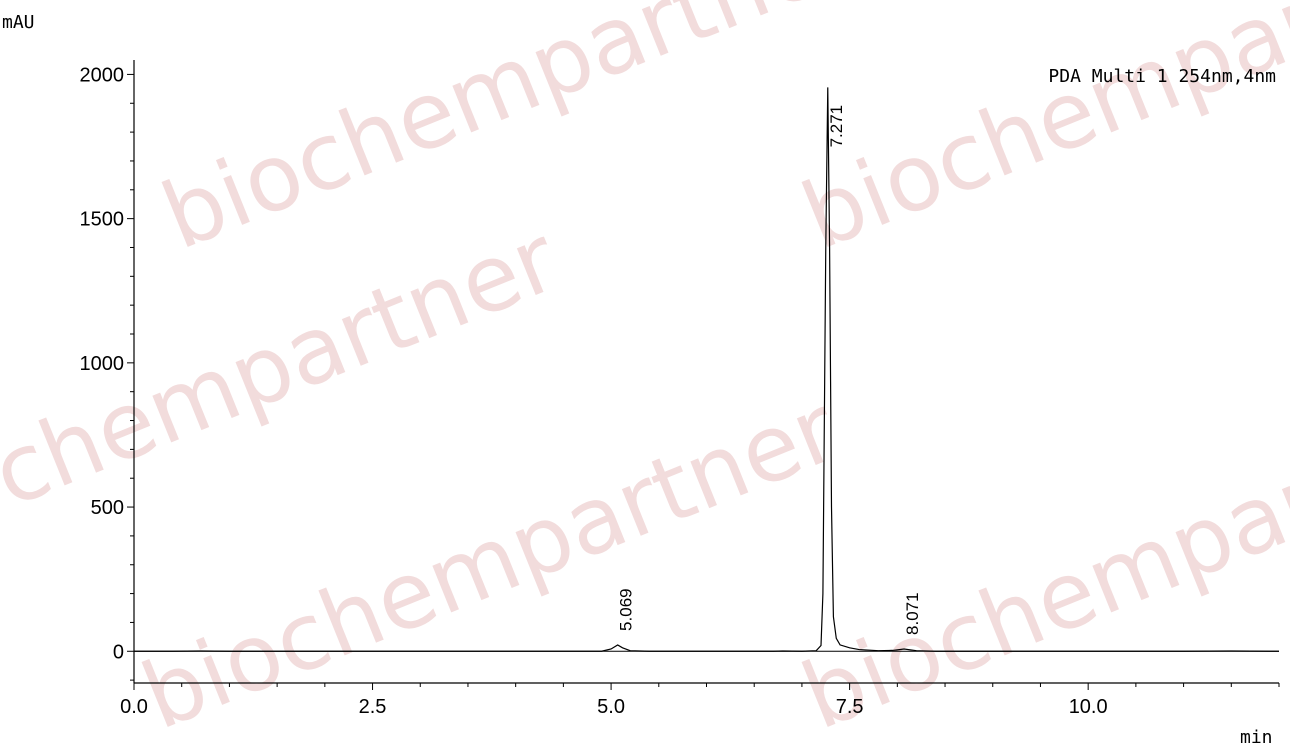 The height and width of the screenshot is (747, 1290). Describe the element at coordinates (102, 220) in the screenshot. I see `y-tick-label: 1500` at that location.